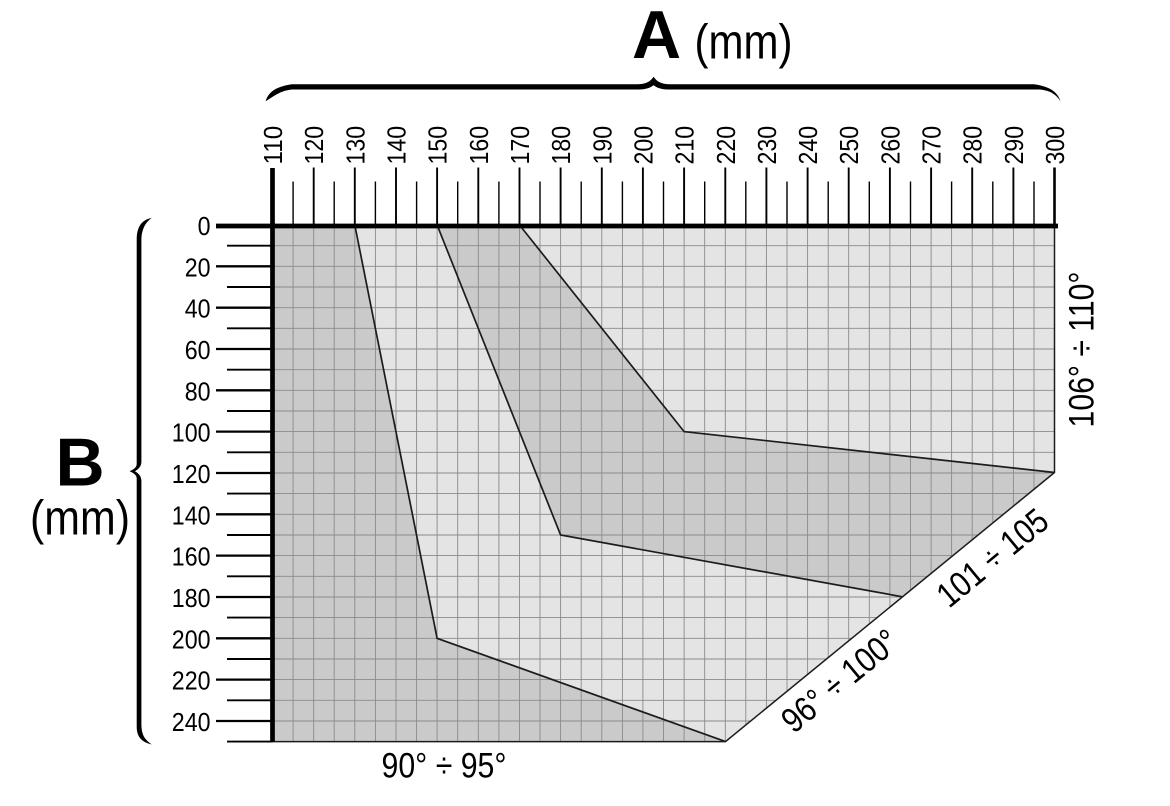  I want to click on svg-text: 106° ÷ 110°, so click(1082, 350).